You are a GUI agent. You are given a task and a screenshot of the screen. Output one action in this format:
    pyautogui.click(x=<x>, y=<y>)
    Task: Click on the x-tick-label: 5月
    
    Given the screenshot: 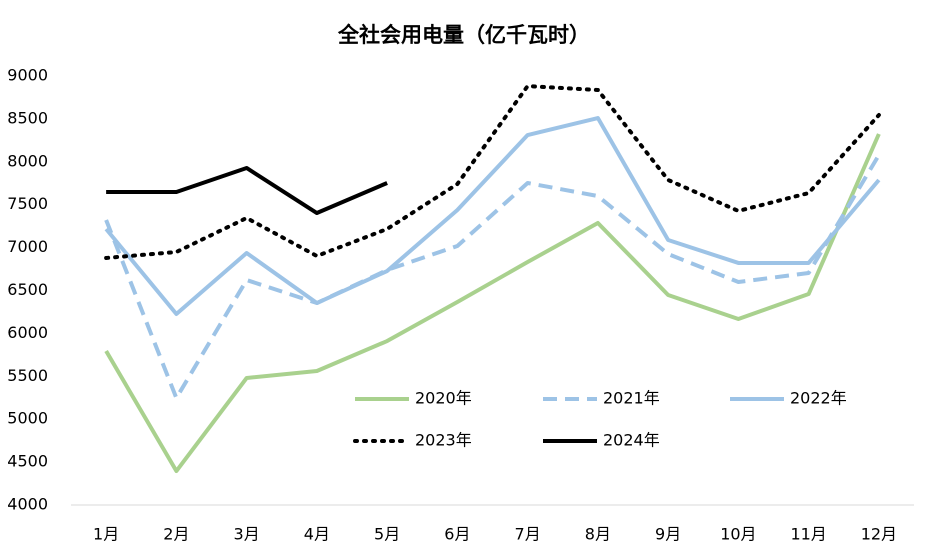 What is the action you would take?
    pyautogui.click(x=387, y=534)
    